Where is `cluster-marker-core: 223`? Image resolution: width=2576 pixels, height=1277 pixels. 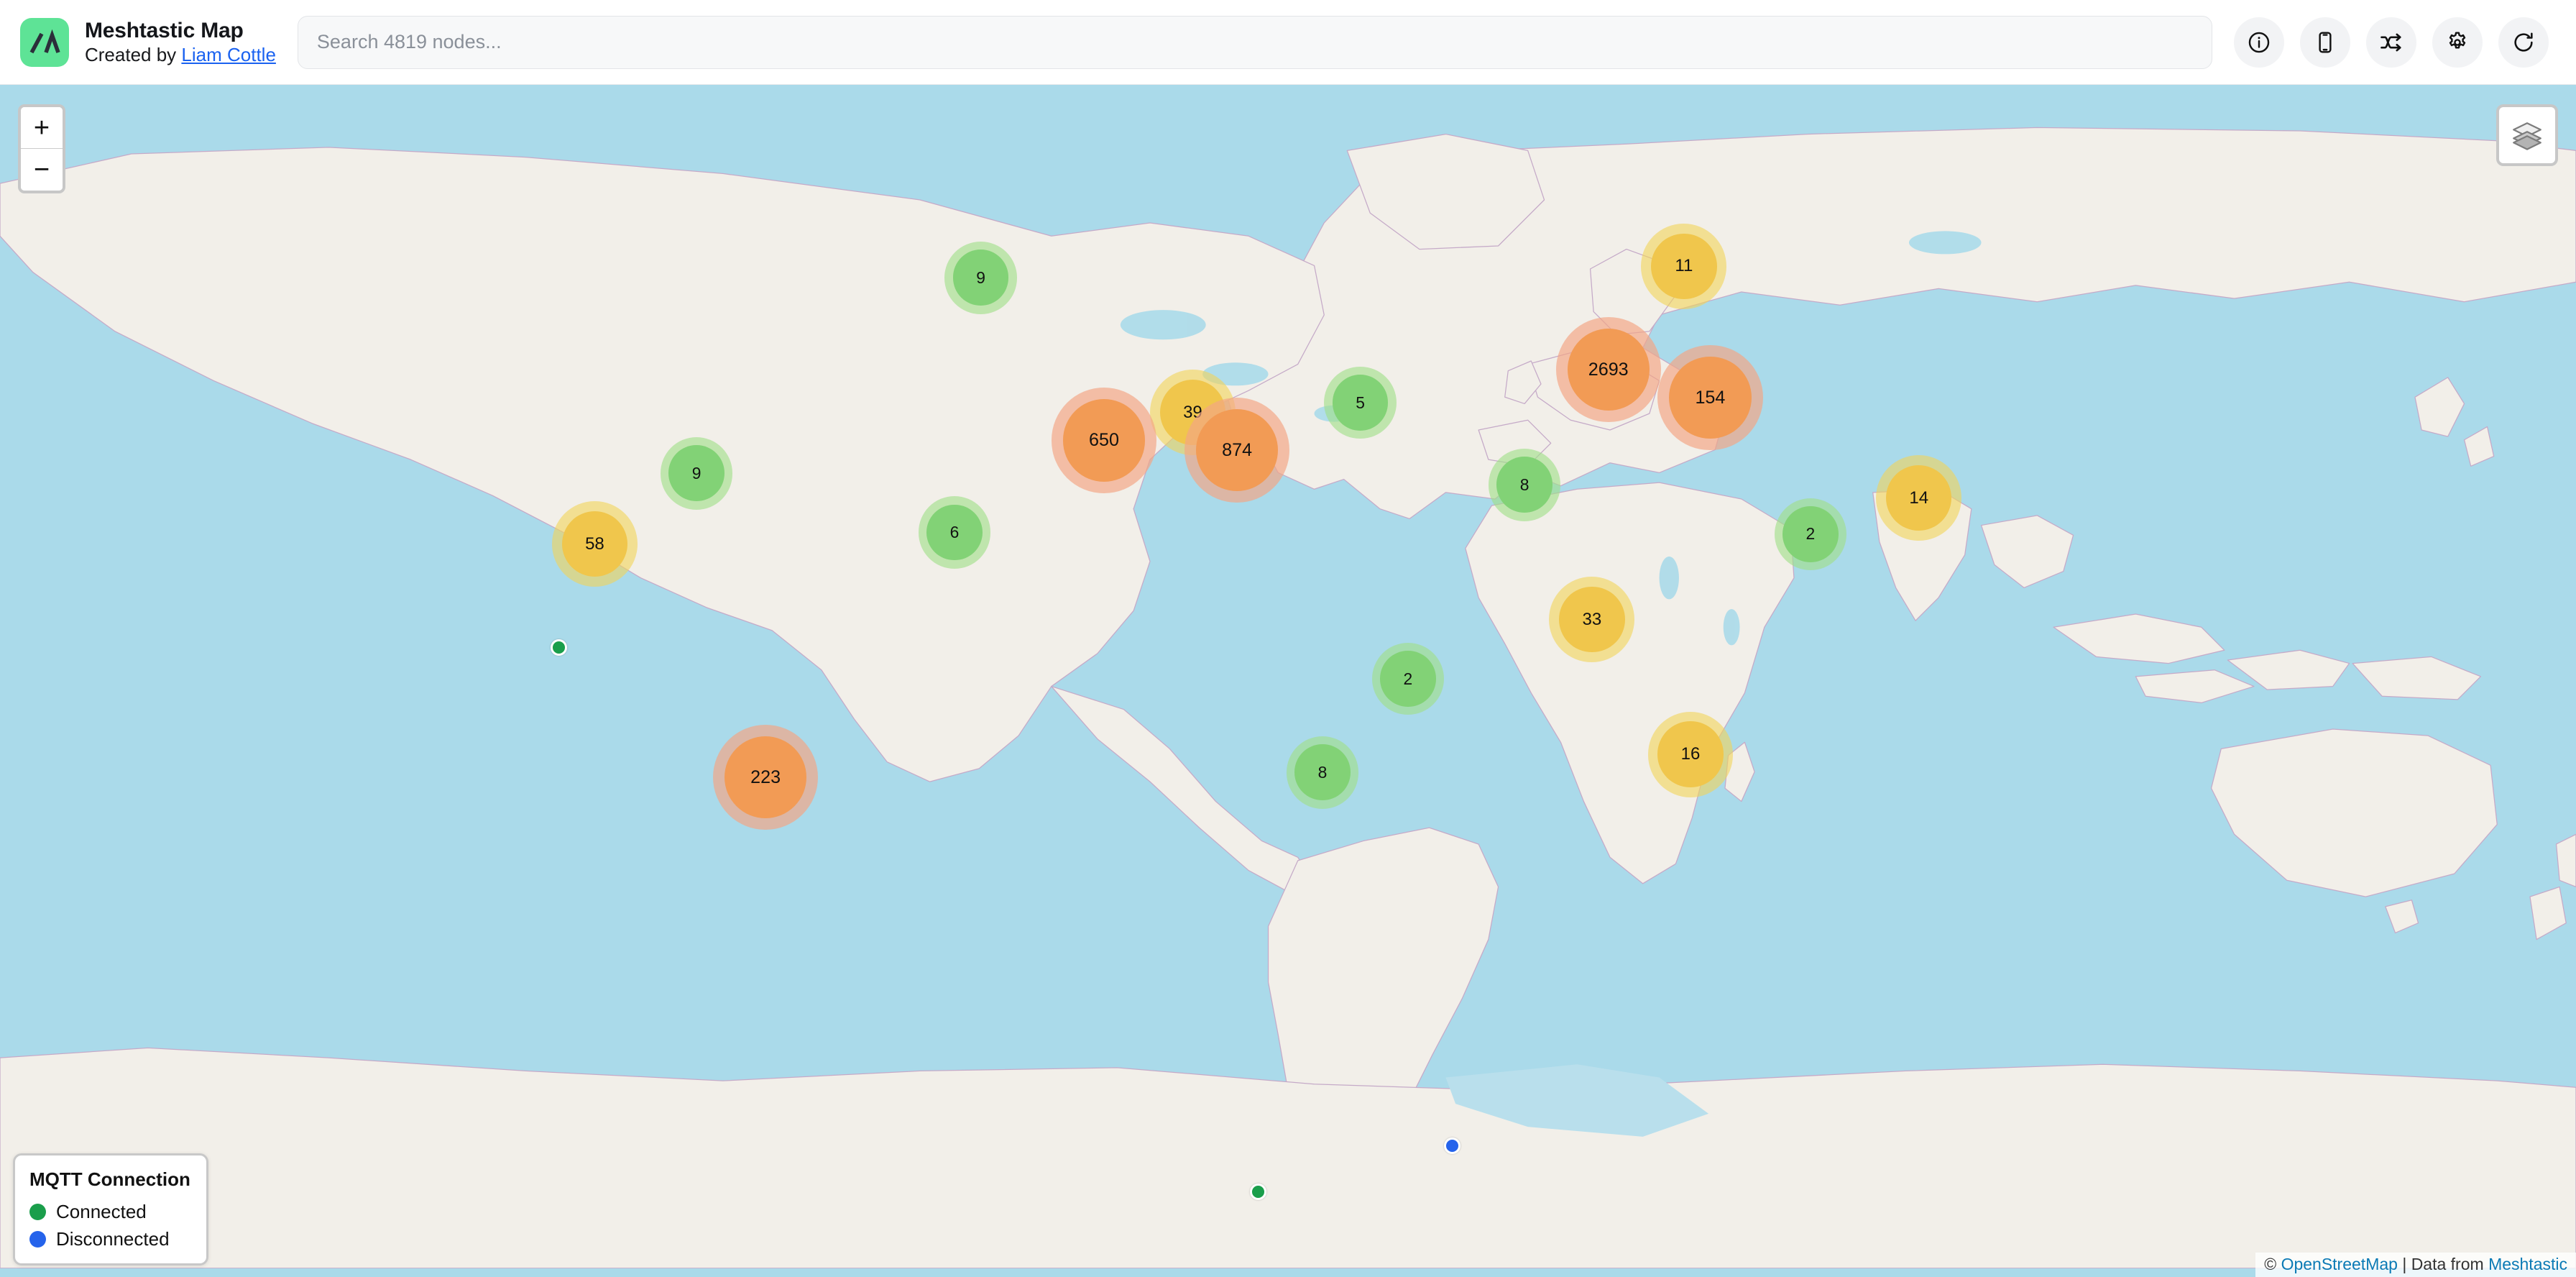
cluster-marker-core: 223 is located at coordinates (765, 777).